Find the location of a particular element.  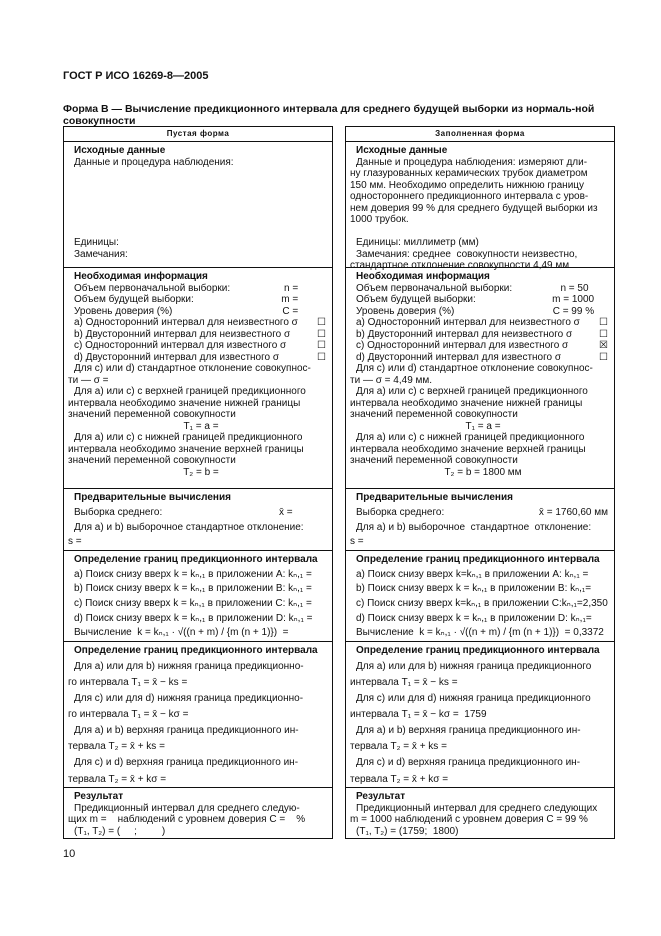

section-title: Результат is located at coordinates (99, 796).